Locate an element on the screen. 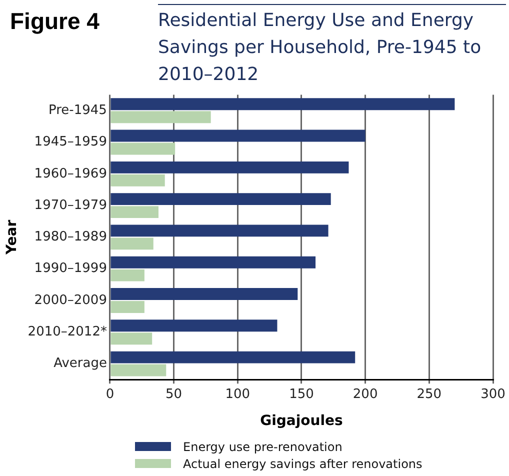 This screenshot has width=509, height=476. x-tick-label: 100 is located at coordinates (237, 394).